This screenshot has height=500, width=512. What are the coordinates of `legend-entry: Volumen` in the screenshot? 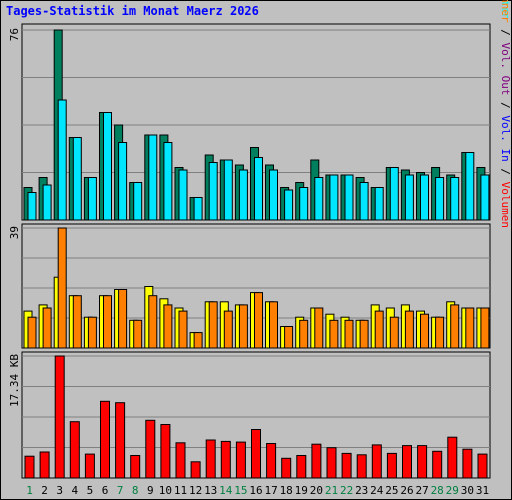 It's located at (505, 205).